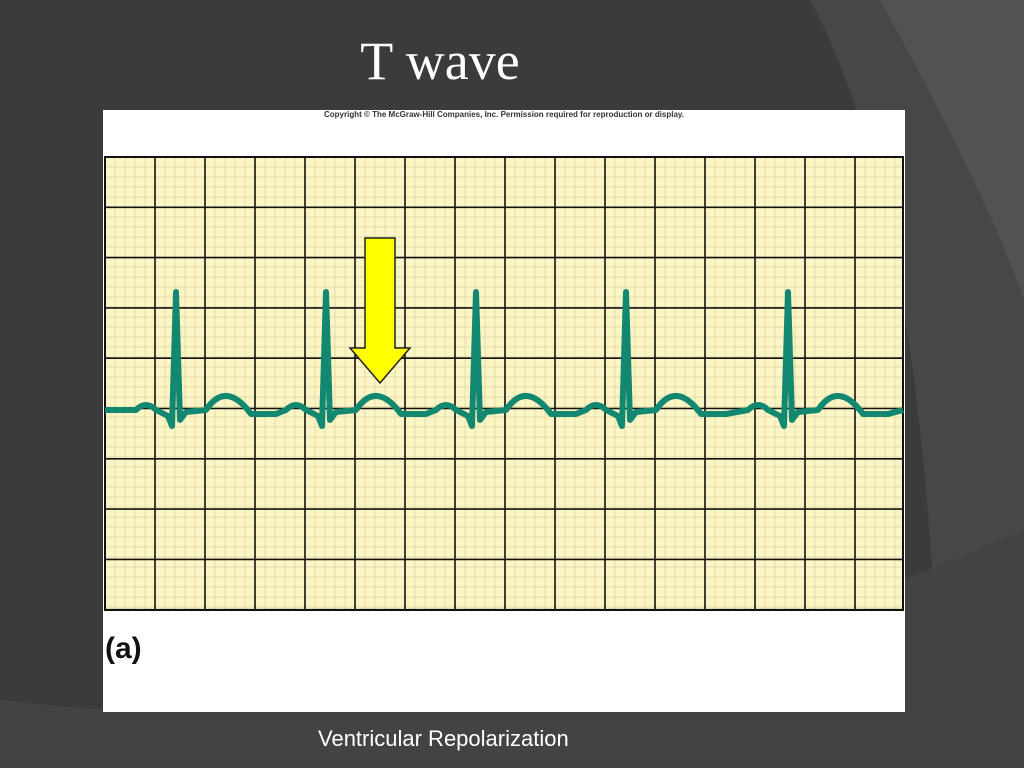 The height and width of the screenshot is (768, 1024). Describe the element at coordinates (123, 648) in the screenshot. I see `figure-label: (a)` at that location.